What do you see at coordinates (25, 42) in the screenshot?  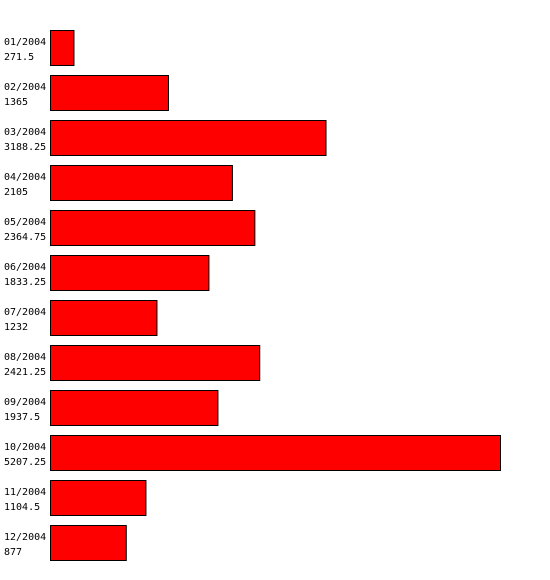 I see `category-label: 01/2004` at bounding box center [25, 42].